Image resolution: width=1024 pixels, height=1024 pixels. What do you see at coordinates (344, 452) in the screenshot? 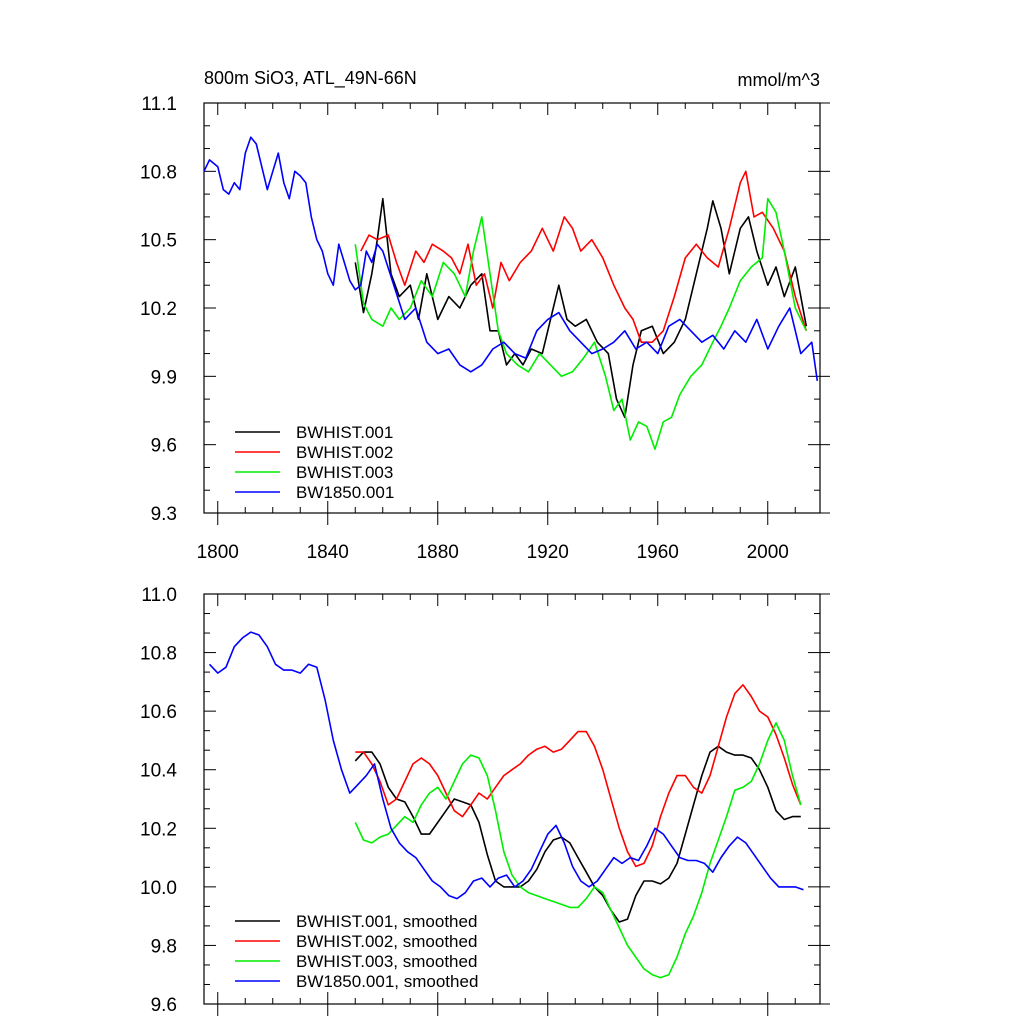
I see `legend-label: BWHIST.002` at bounding box center [344, 452].